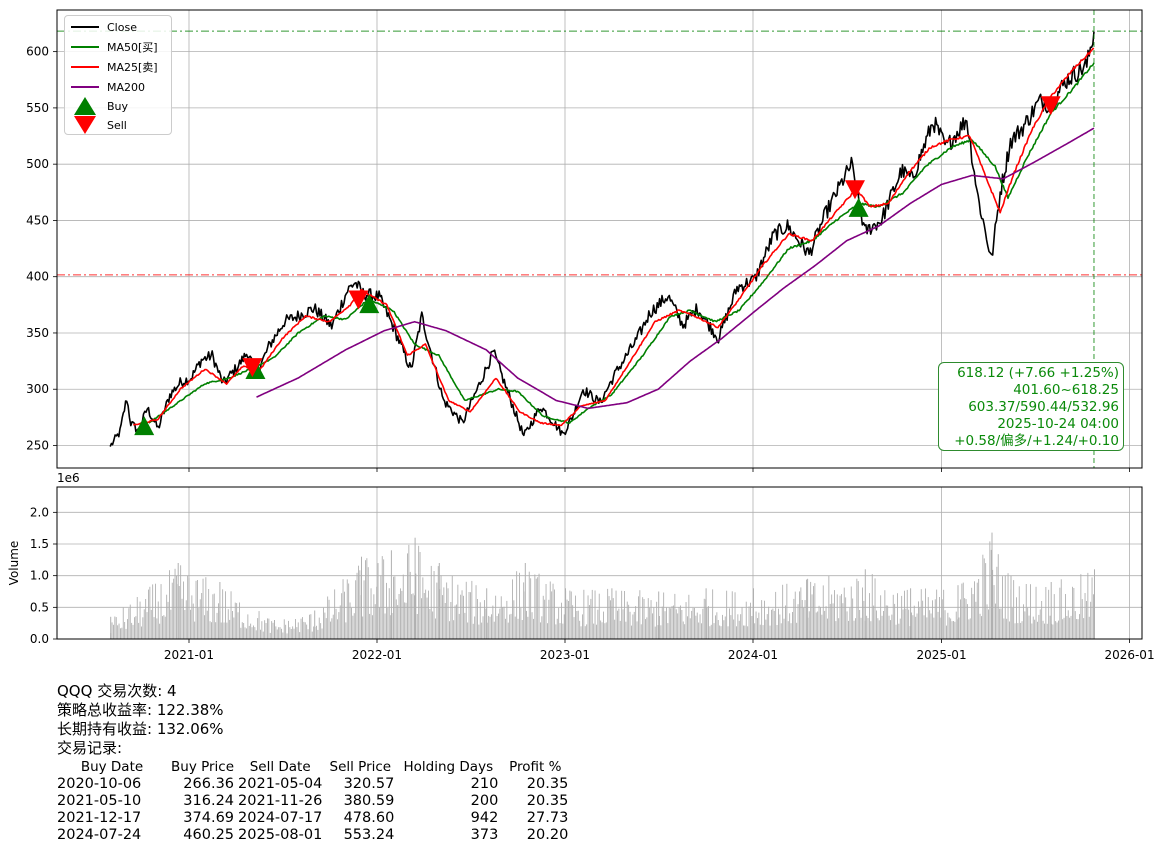 The height and width of the screenshot is (855, 1165). What do you see at coordinates (358, 300) in the screenshot?
I see `sell-marker` at bounding box center [358, 300].